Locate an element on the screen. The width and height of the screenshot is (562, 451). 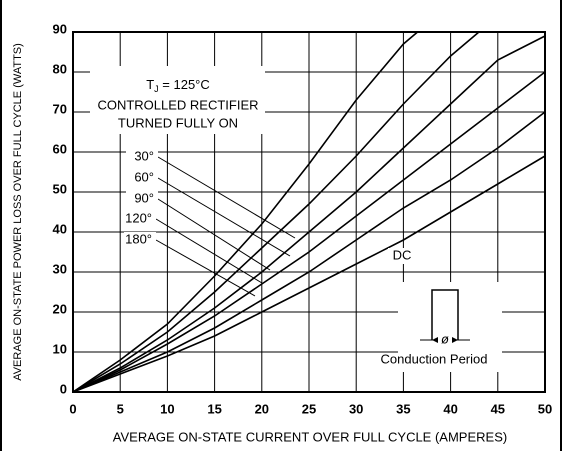
phi-bg is located at coordinates (445, 340).